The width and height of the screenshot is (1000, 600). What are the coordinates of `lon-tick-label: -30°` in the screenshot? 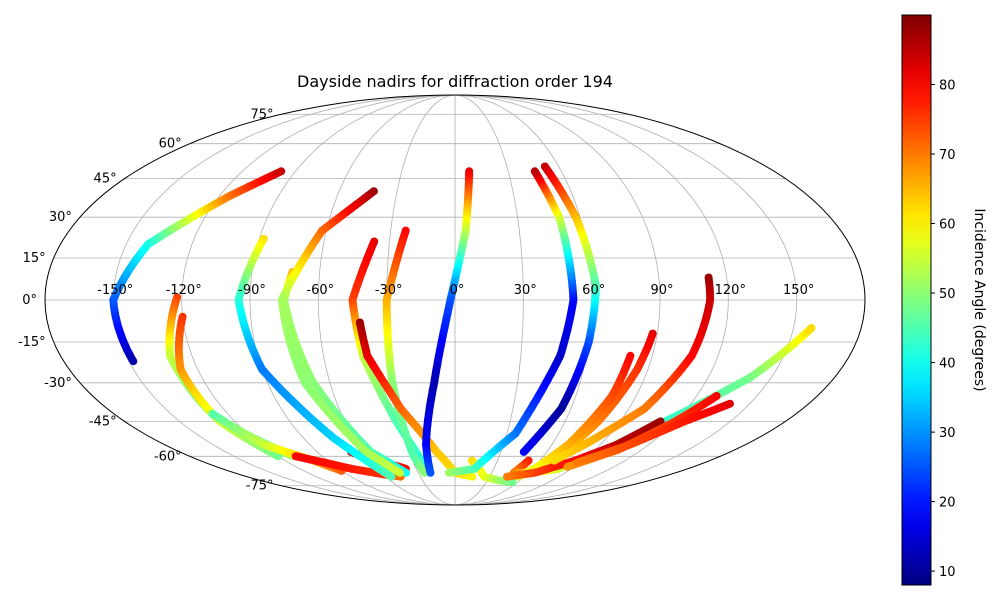 It's located at (389, 290).